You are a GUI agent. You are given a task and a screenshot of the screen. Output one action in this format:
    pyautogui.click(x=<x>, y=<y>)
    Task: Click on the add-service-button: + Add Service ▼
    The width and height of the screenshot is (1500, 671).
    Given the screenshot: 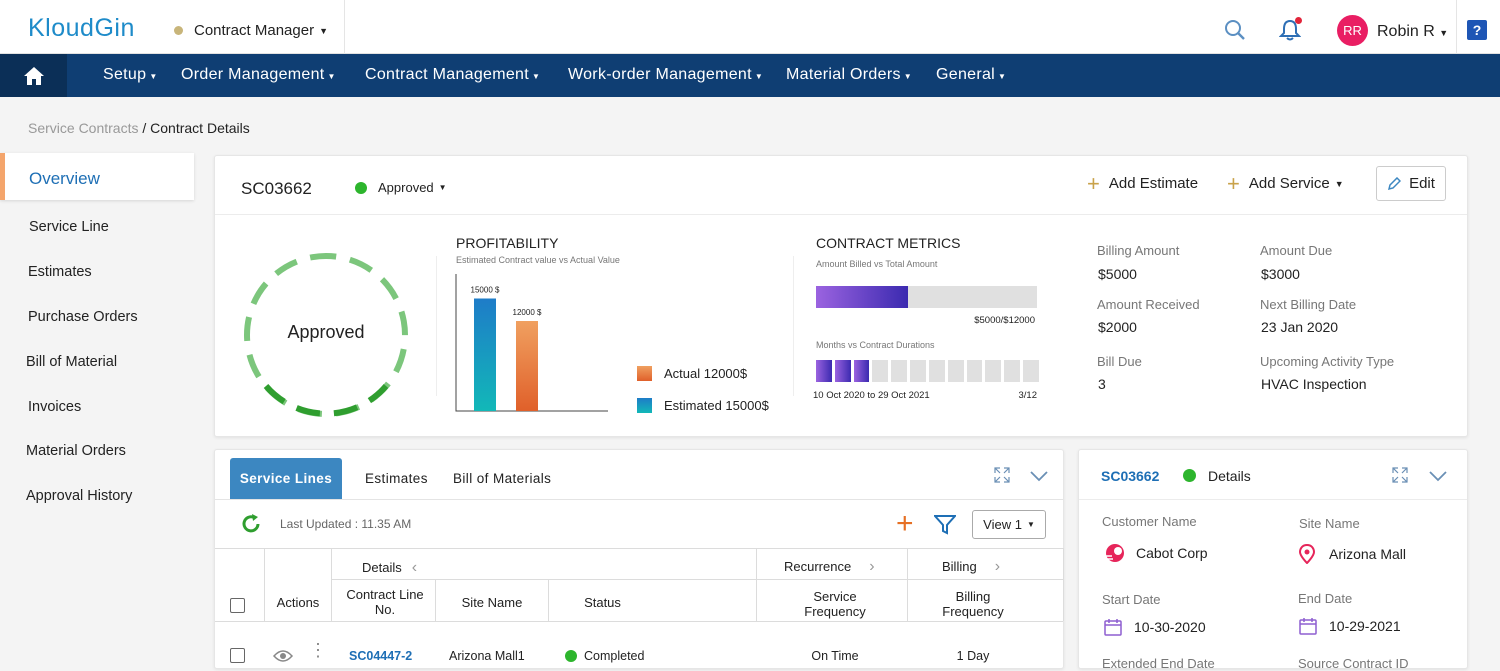 What is the action you would take?
    pyautogui.click(x=1285, y=183)
    